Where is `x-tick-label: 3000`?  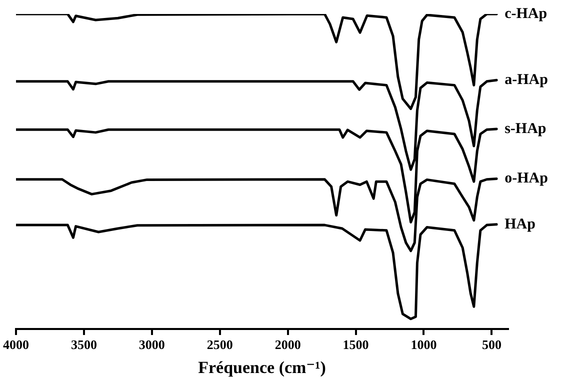
x-tick-label: 3000 is located at coordinates (151, 344).